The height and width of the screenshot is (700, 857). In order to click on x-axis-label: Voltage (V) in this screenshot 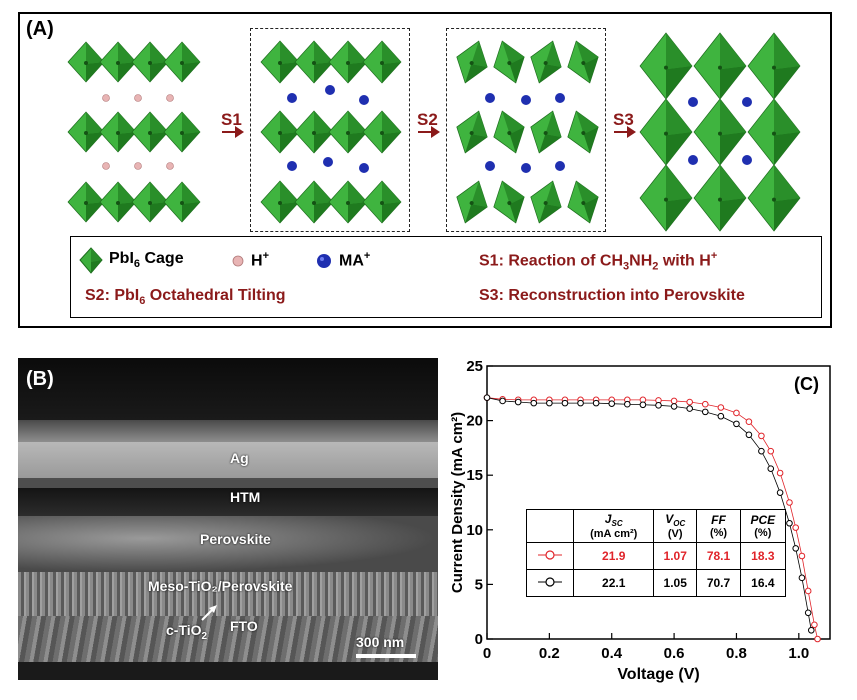, I will do `click(658, 674)`.